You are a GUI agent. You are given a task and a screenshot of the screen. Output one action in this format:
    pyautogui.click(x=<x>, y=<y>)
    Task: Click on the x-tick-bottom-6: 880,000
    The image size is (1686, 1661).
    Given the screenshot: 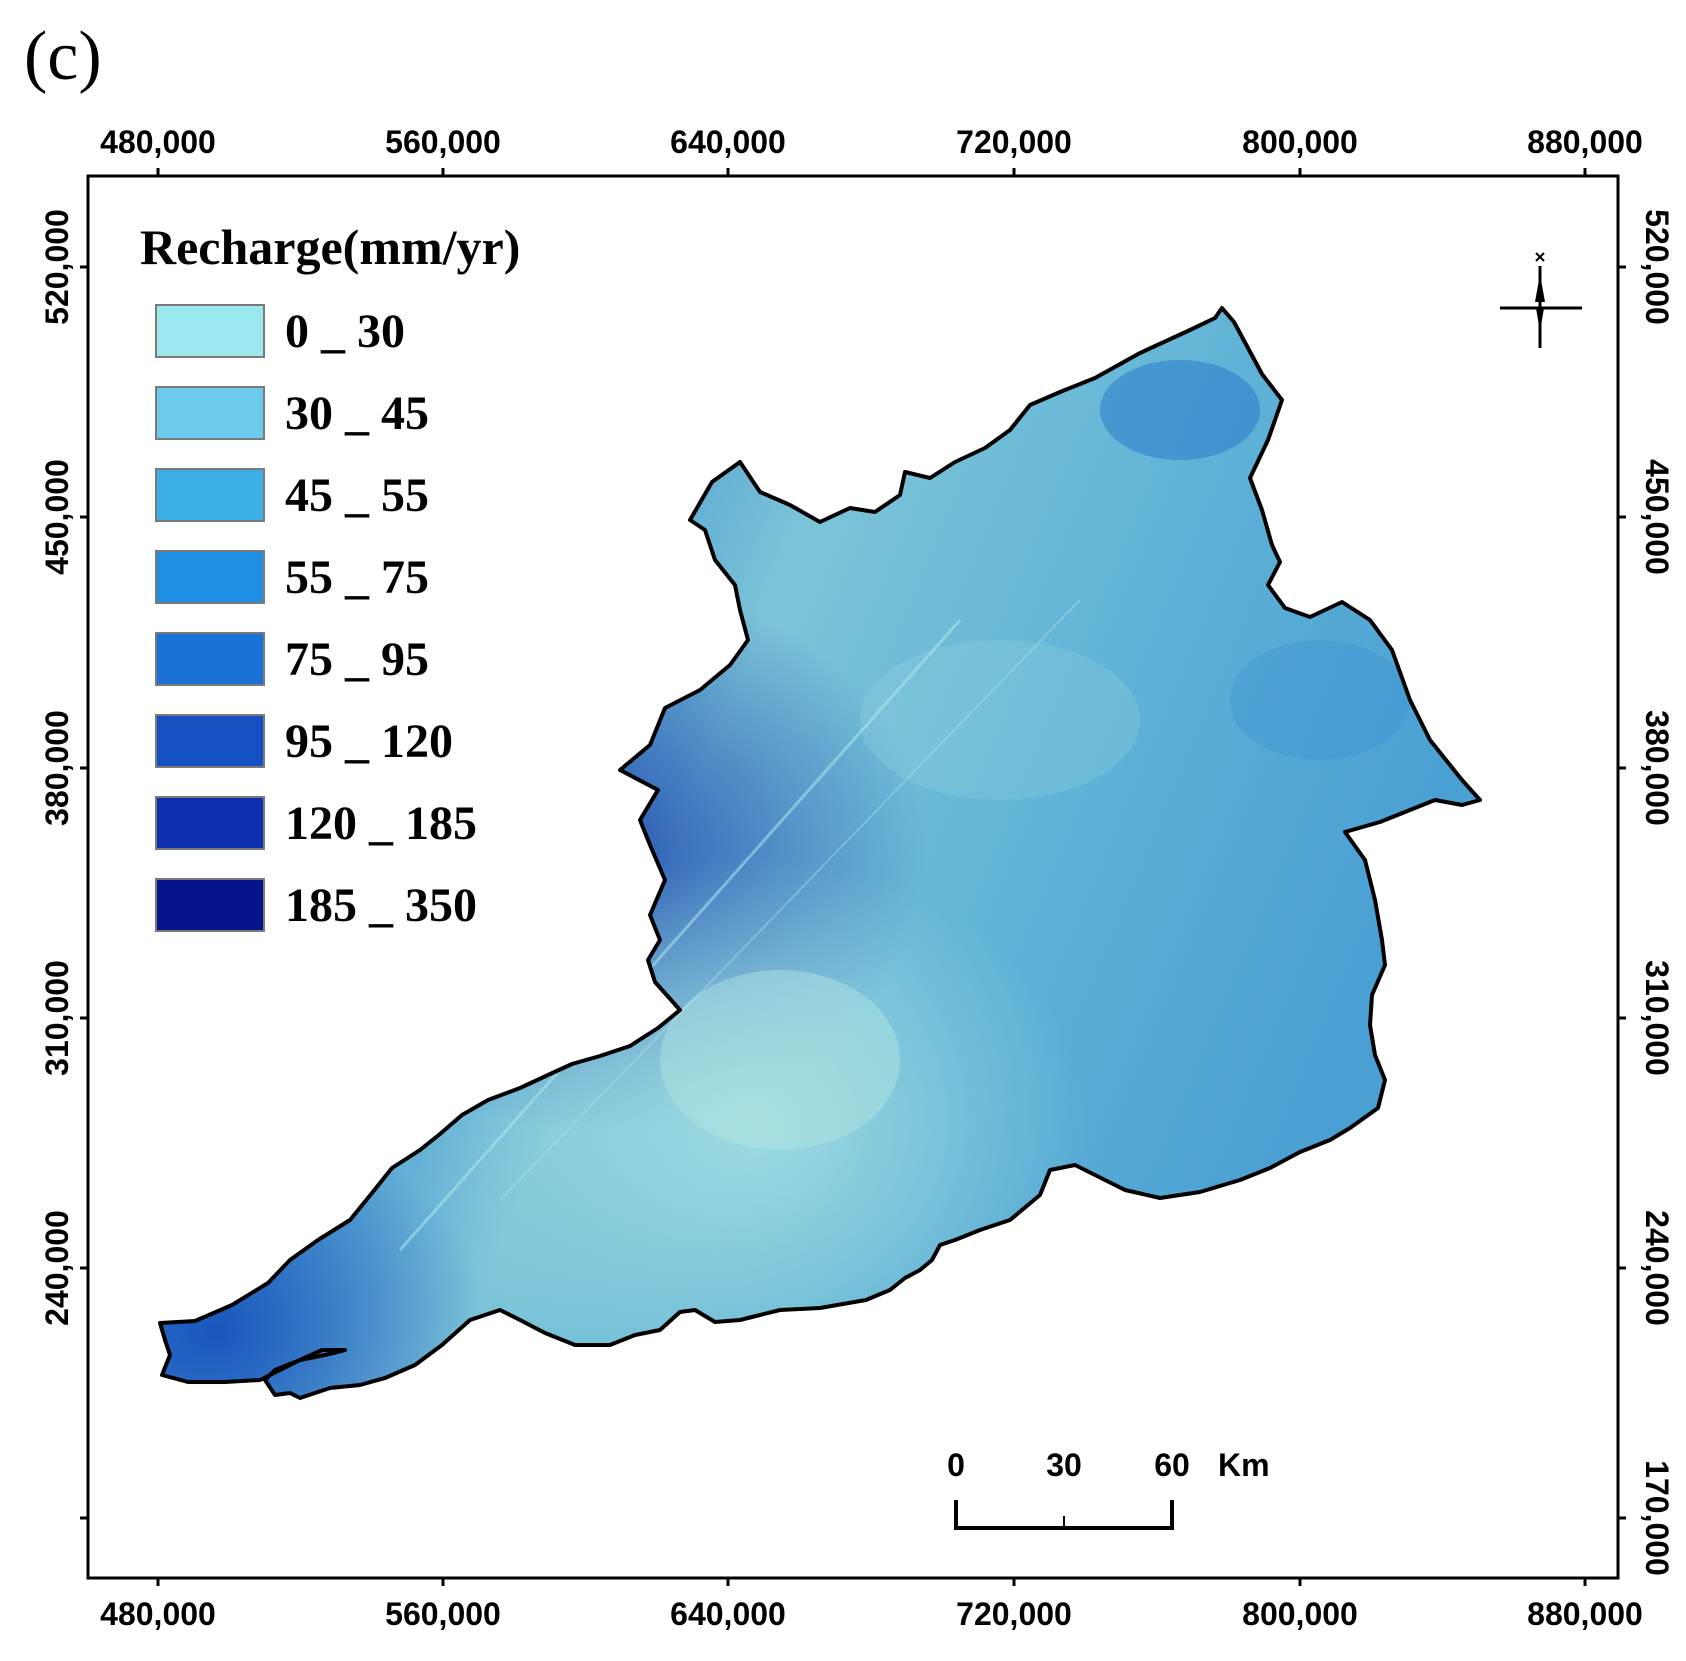 What is the action you would take?
    pyautogui.click(x=1585, y=1614)
    